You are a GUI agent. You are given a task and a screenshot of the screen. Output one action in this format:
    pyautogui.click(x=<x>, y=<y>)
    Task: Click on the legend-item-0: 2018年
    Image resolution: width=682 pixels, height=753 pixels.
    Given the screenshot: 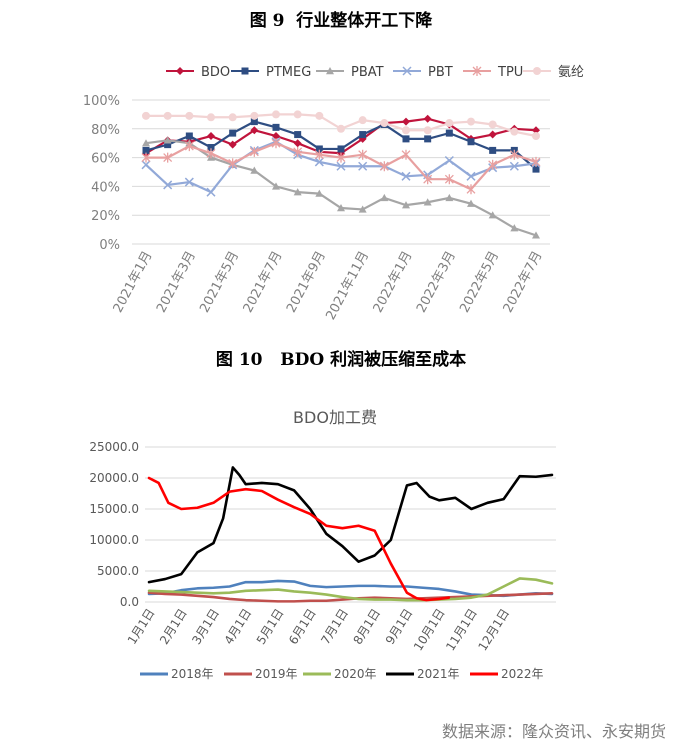 What is the action you would take?
    pyautogui.click(x=177, y=674)
    